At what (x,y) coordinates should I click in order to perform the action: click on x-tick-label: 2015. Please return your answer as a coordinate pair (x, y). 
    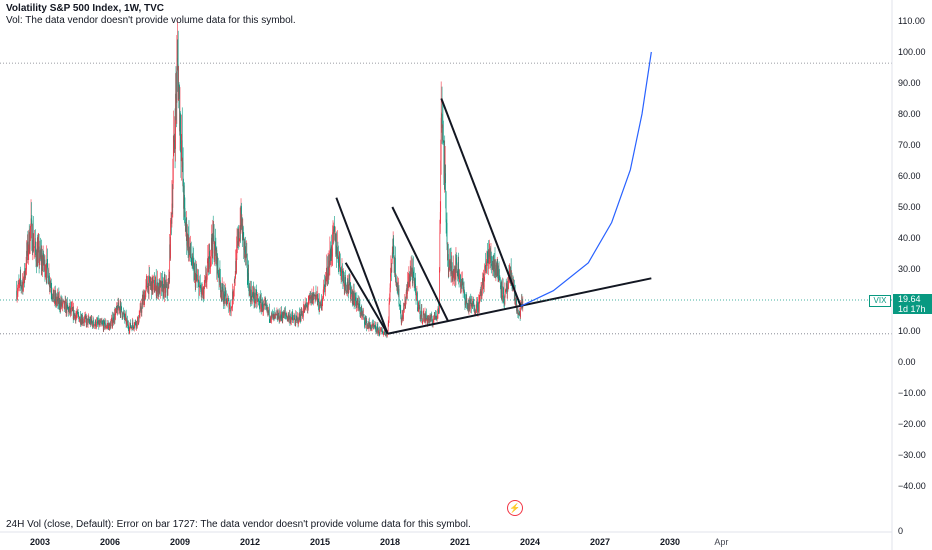
    Looking at the image, I should click on (320, 542).